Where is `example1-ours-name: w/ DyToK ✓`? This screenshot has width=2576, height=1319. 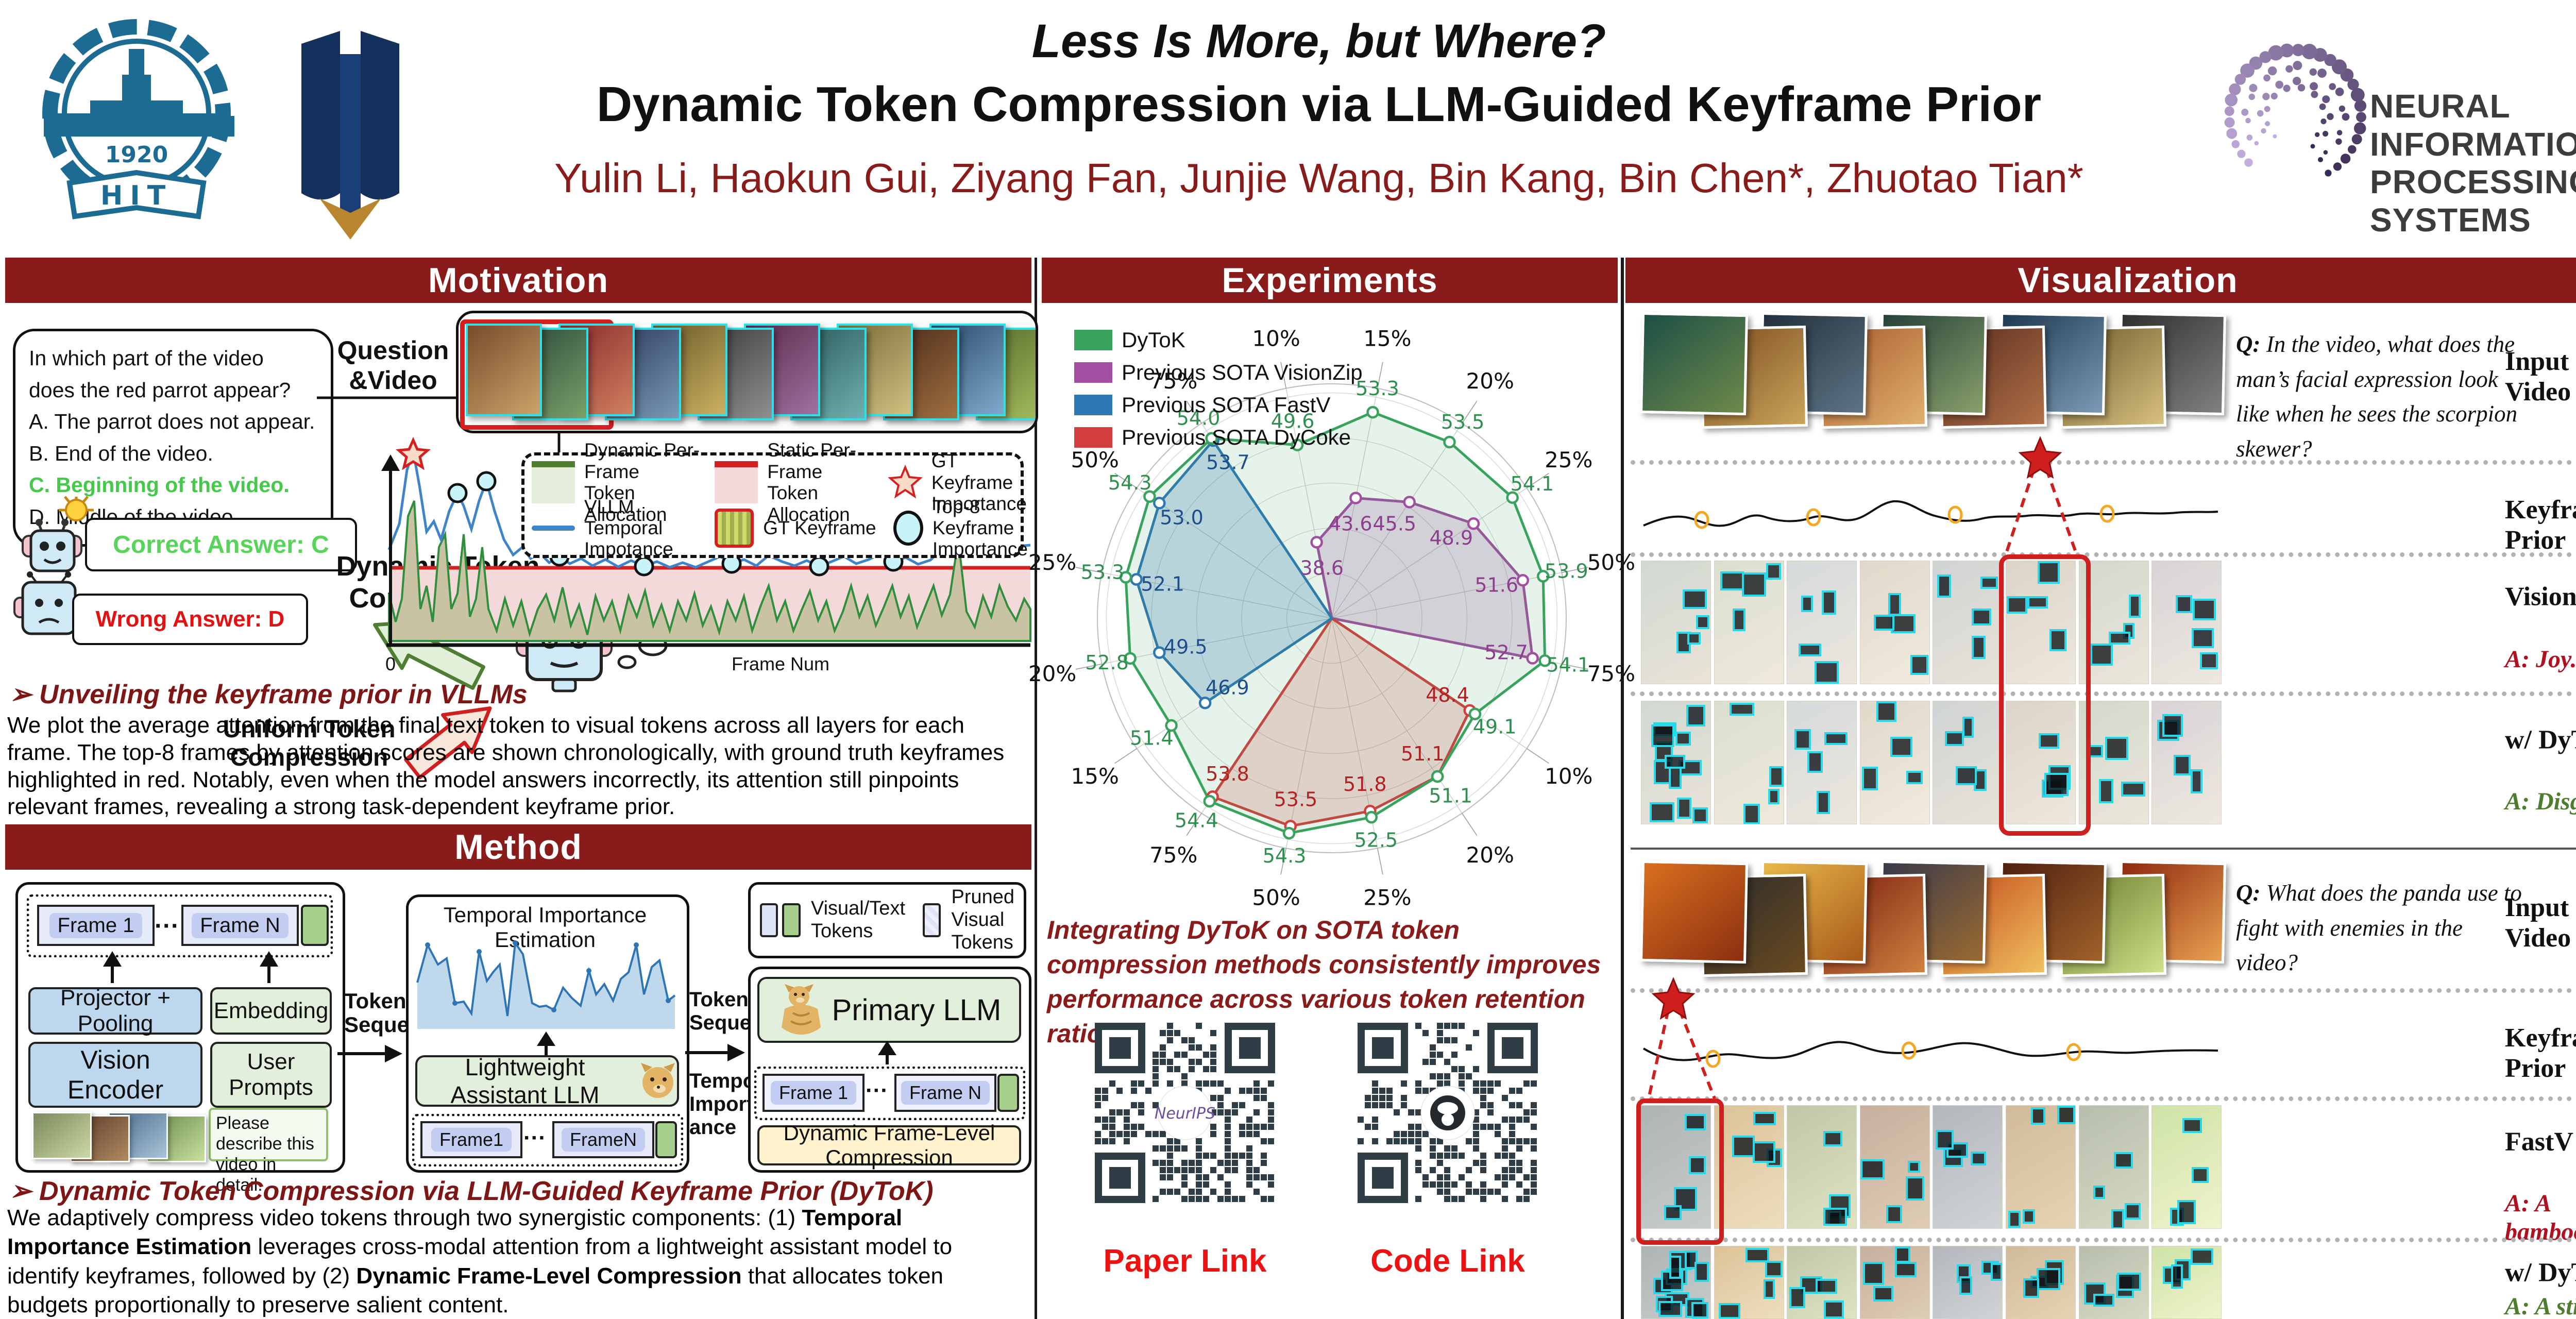
example1-ours-name: w/ DyToK ✓ is located at coordinates (2540, 740).